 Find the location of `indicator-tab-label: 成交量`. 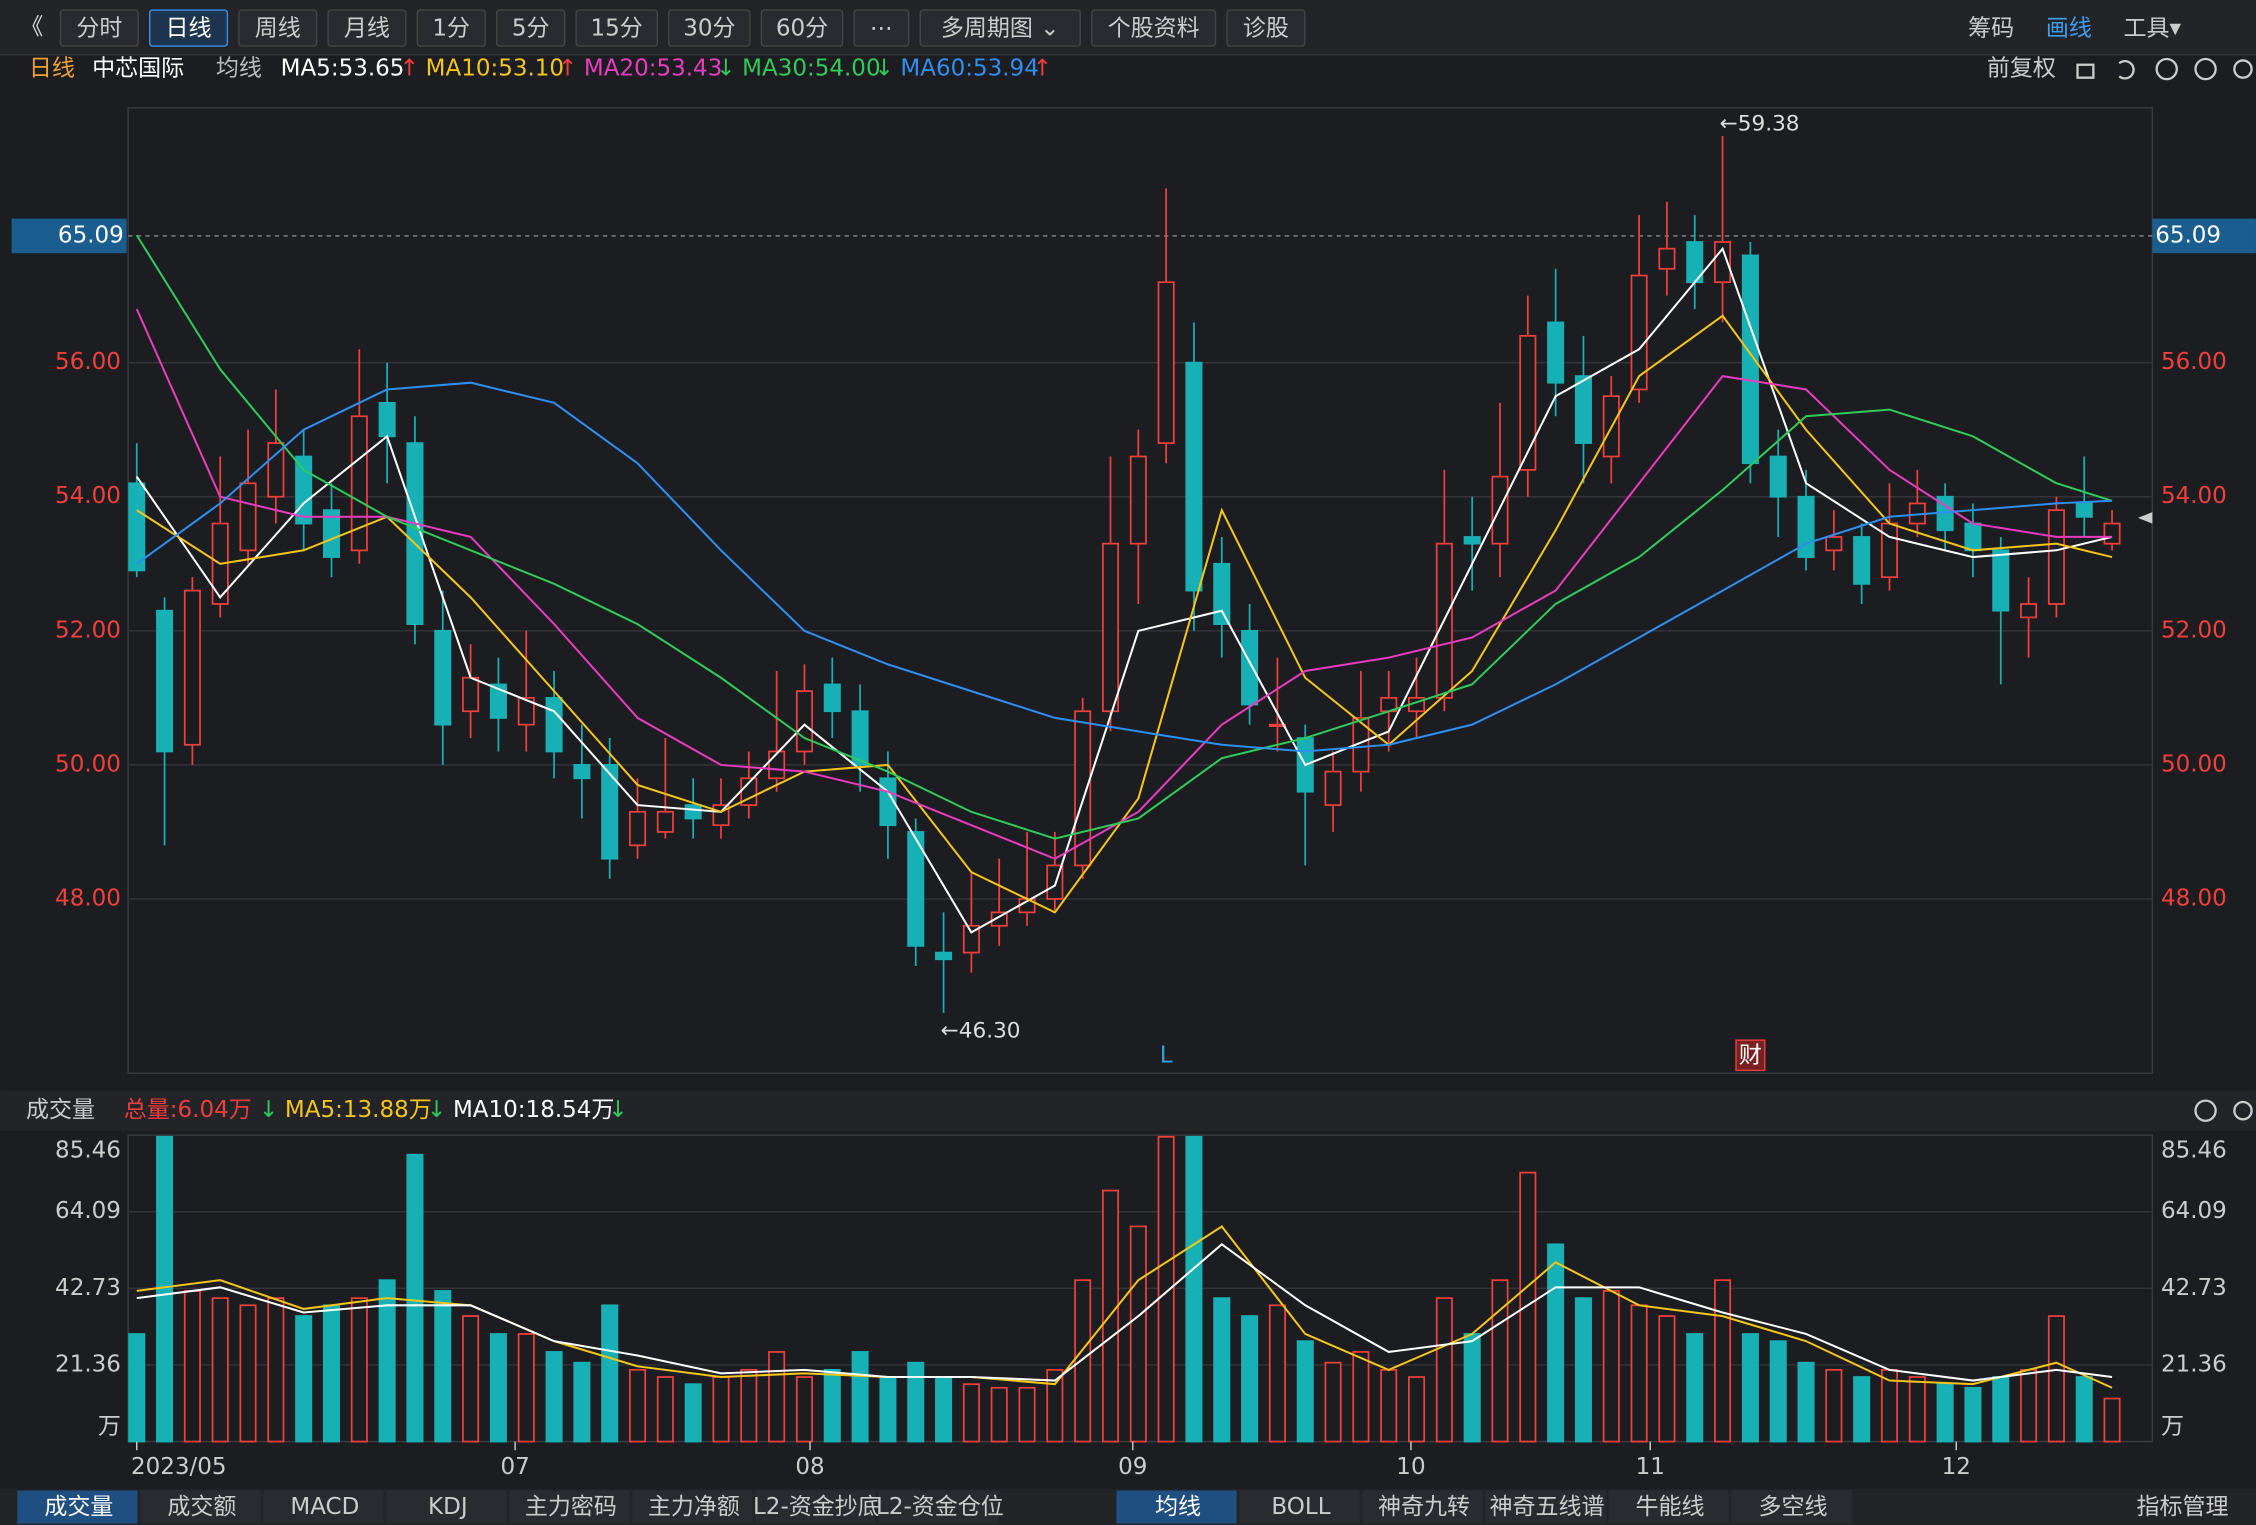

indicator-tab-label: 成交量 is located at coordinates (78, 1507).